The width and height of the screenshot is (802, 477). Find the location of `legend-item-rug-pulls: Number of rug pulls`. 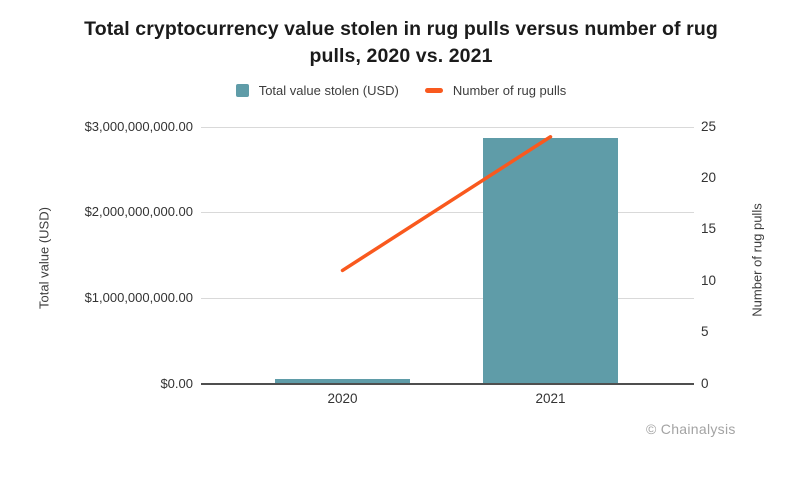

legend-item-rug-pulls: Number of rug pulls is located at coordinates (495, 90).